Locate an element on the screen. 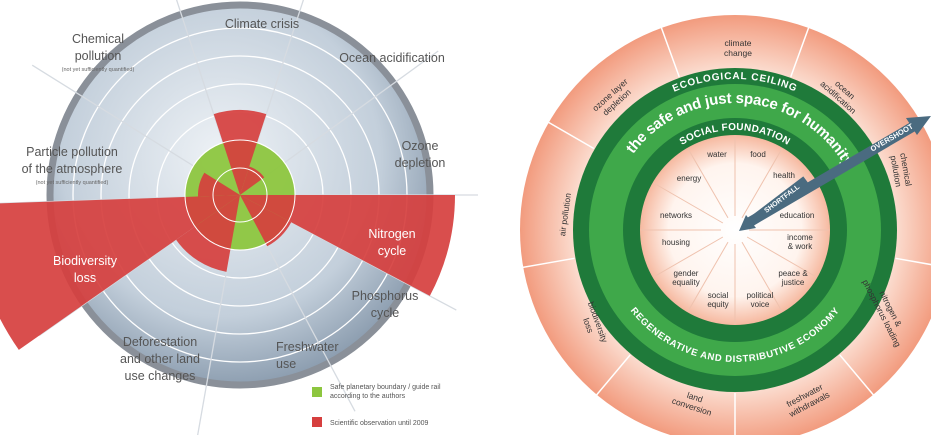 The image size is (931, 435). label-line: pollution is located at coordinates (98, 56).